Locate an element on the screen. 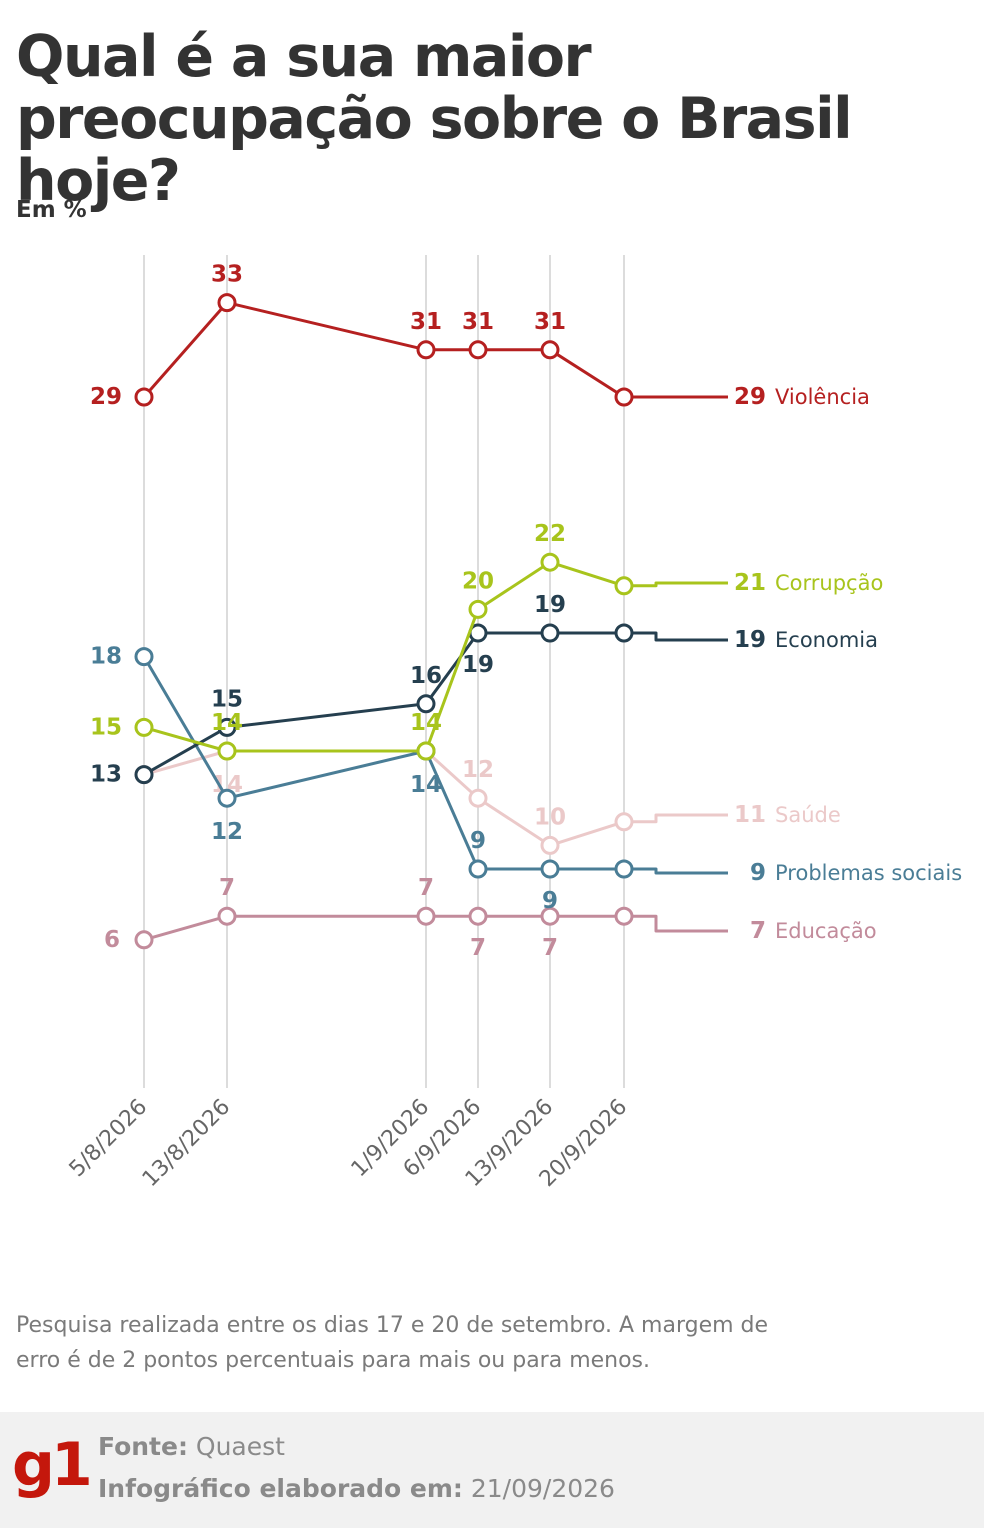 The width and height of the screenshot is (984, 1528). data-label-problemas-sociais: 18 is located at coordinates (106, 657).